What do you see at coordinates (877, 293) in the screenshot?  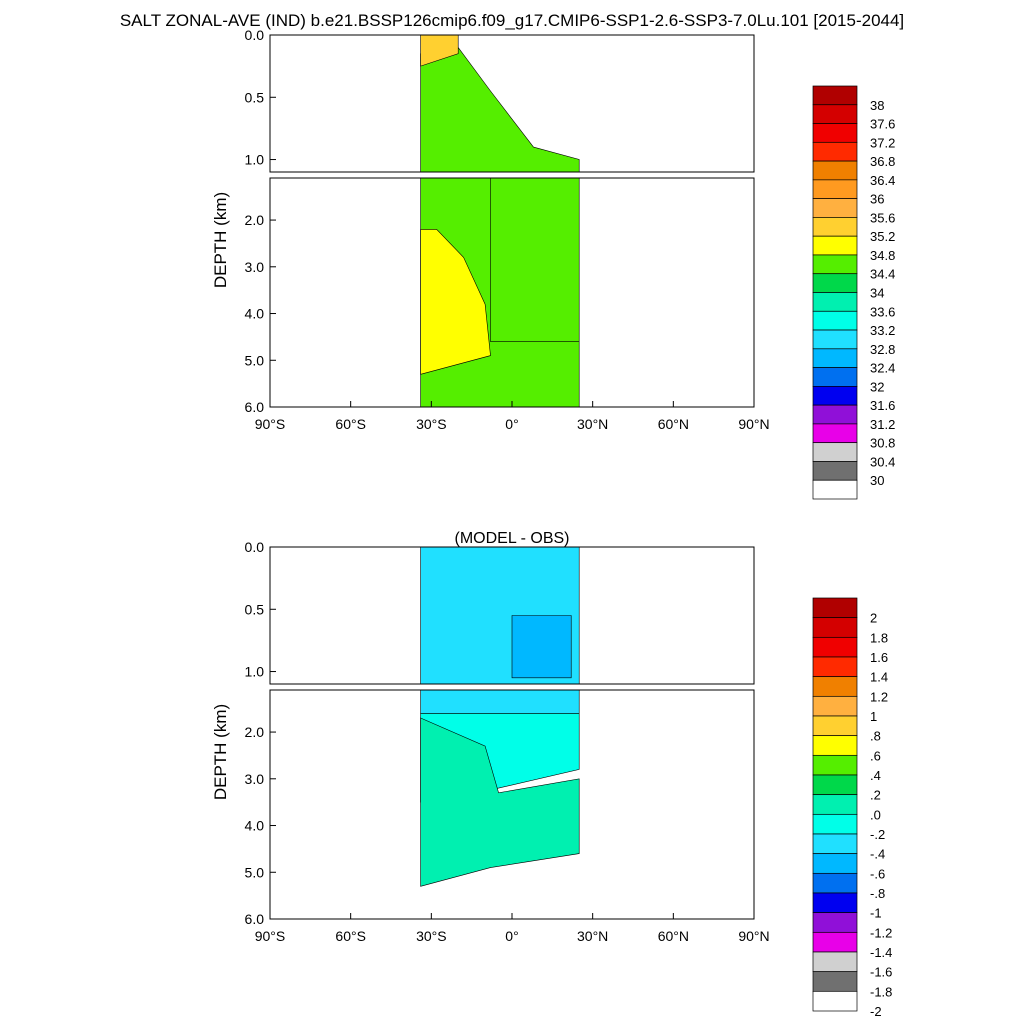 I see `colorbar-label: 34` at bounding box center [877, 293].